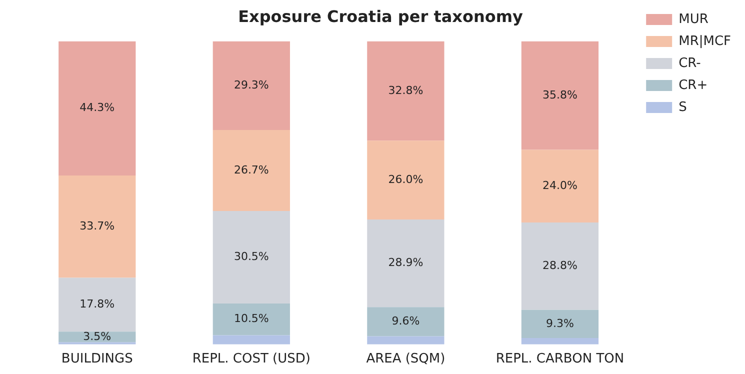 Image resolution: width=745 pixels, height=374 pixels. I want to click on x-tick-label: REPL. COST (USD), so click(251, 359).